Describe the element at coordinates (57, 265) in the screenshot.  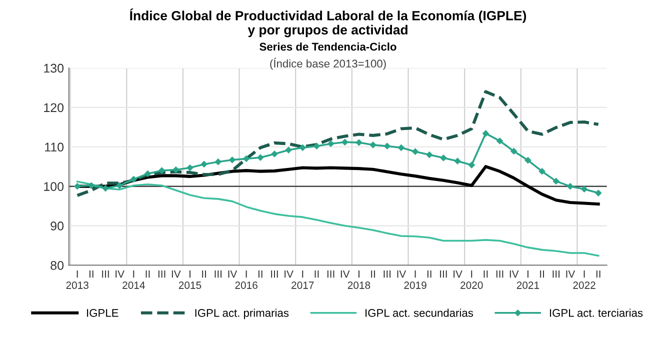
I see `y-tick-label: 80` at that location.